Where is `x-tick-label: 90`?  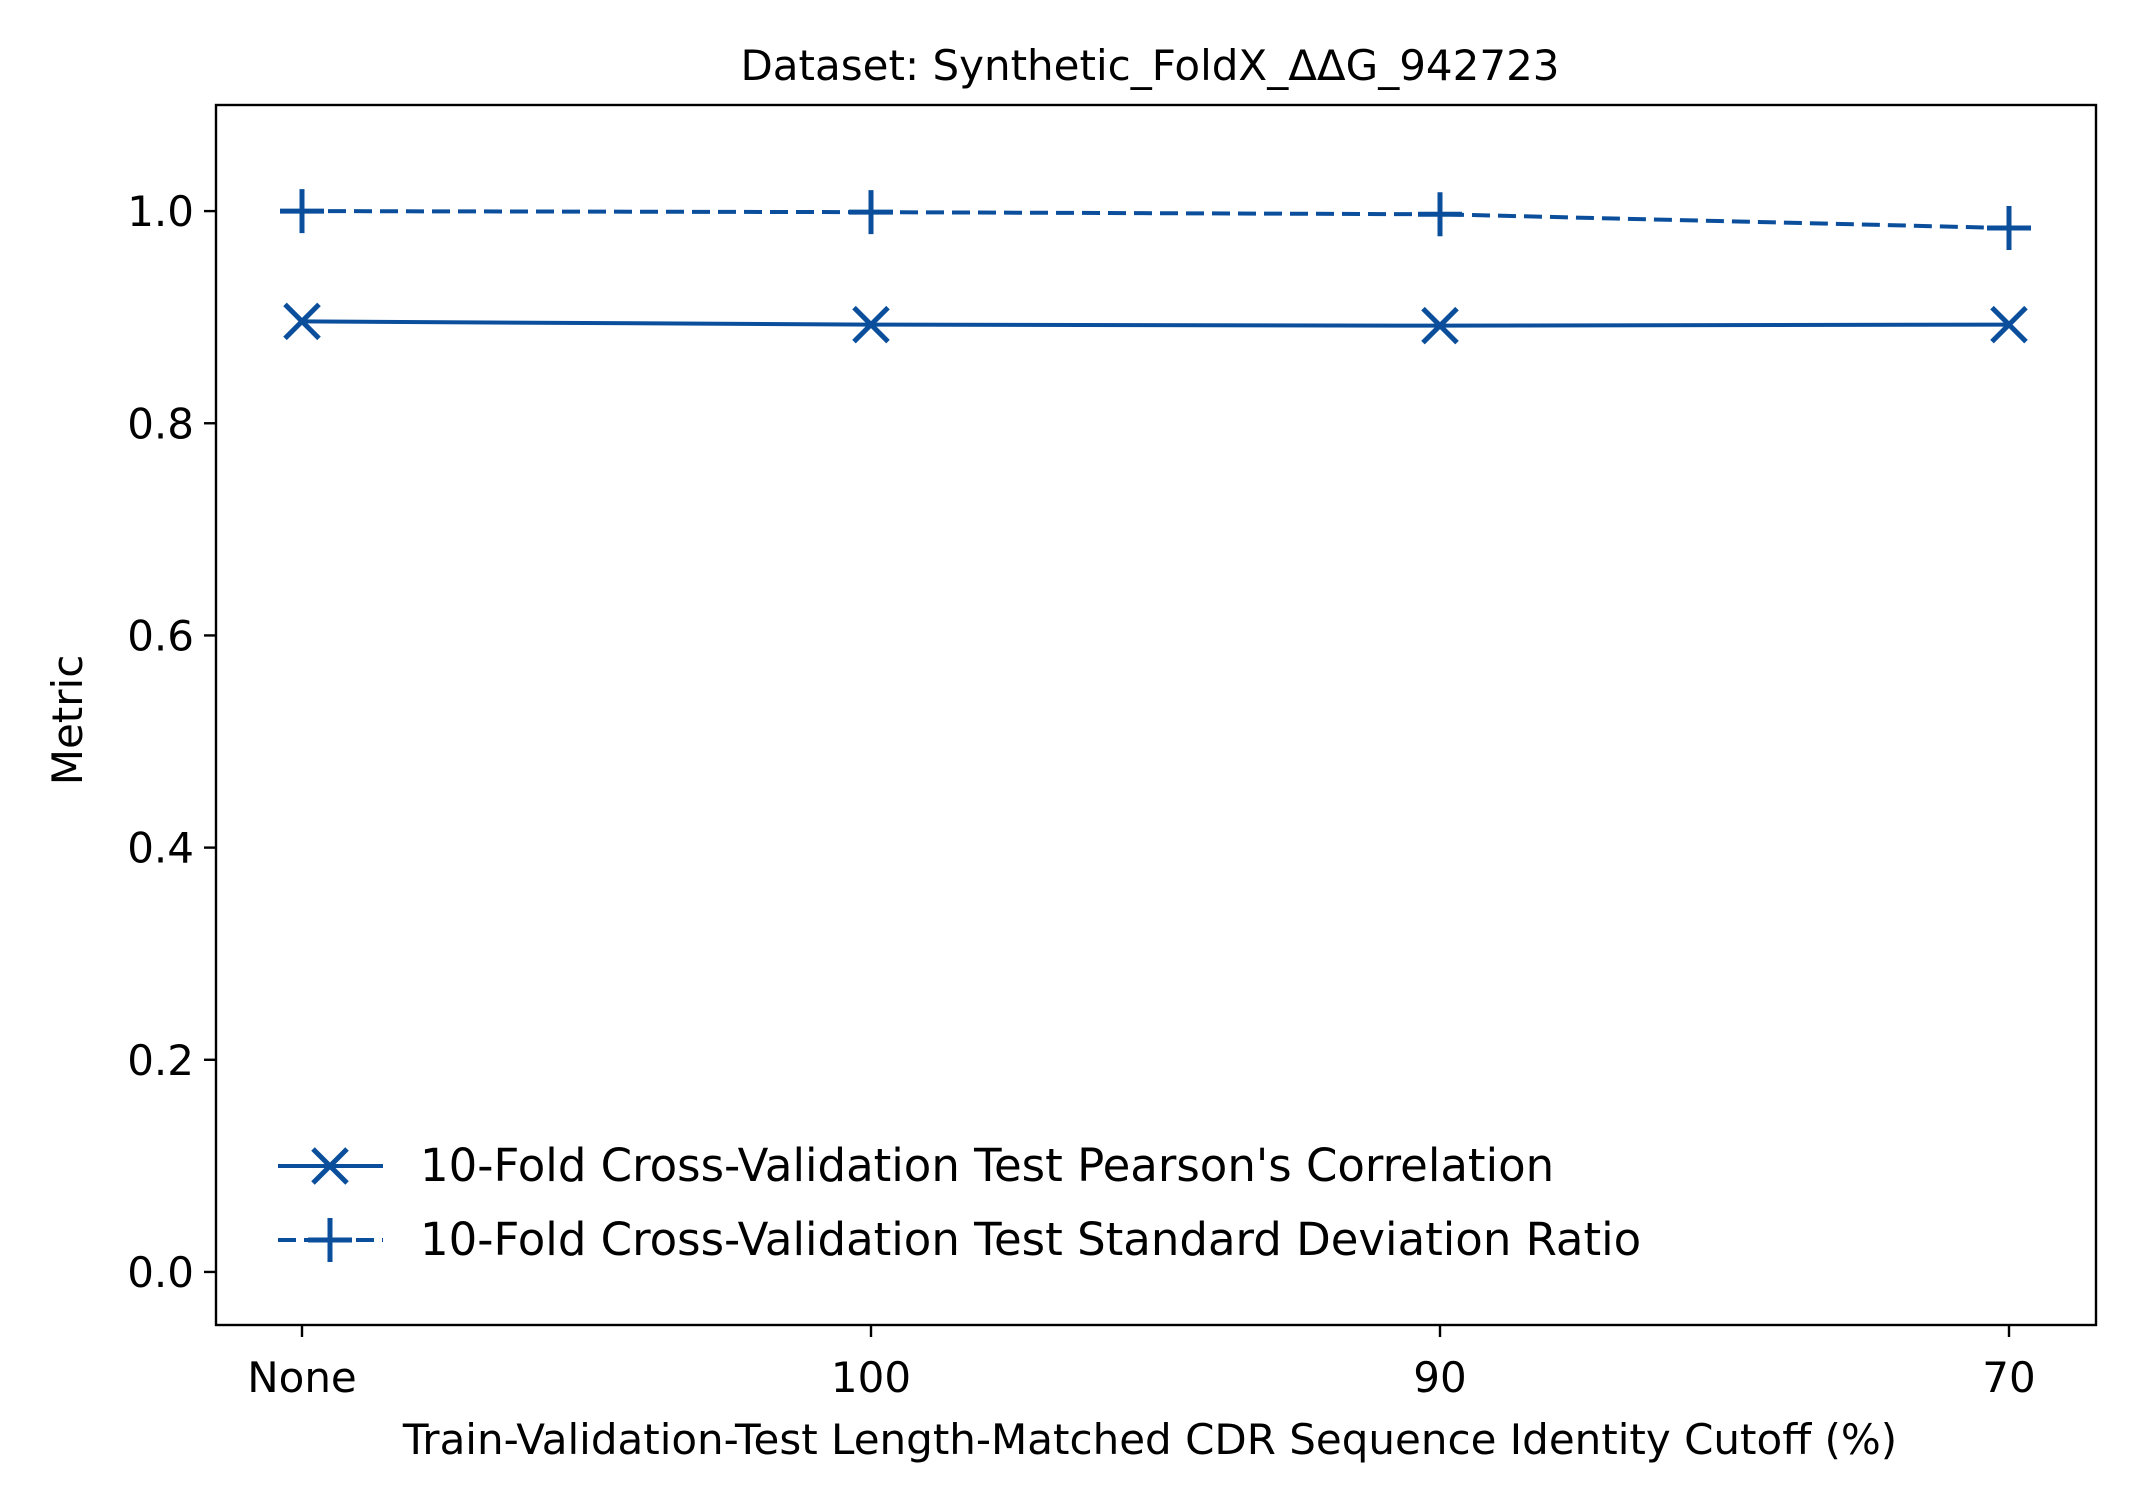
x-tick-label: 90 is located at coordinates (1439, 1377).